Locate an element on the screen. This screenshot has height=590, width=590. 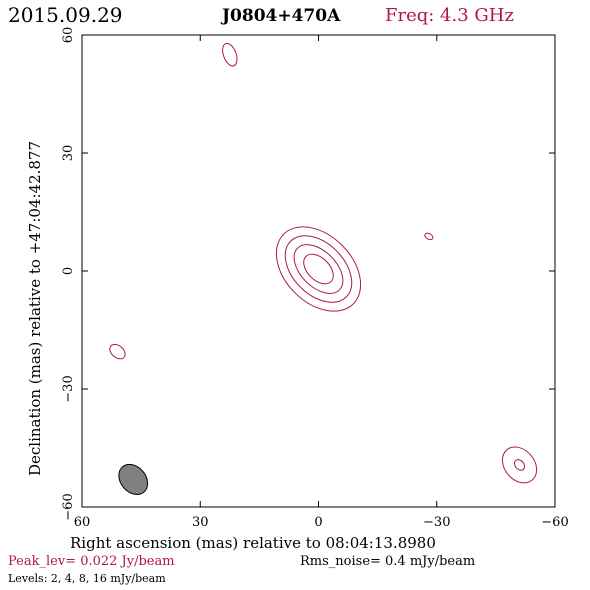
contour-n-blob is located at coordinates (230, 54).